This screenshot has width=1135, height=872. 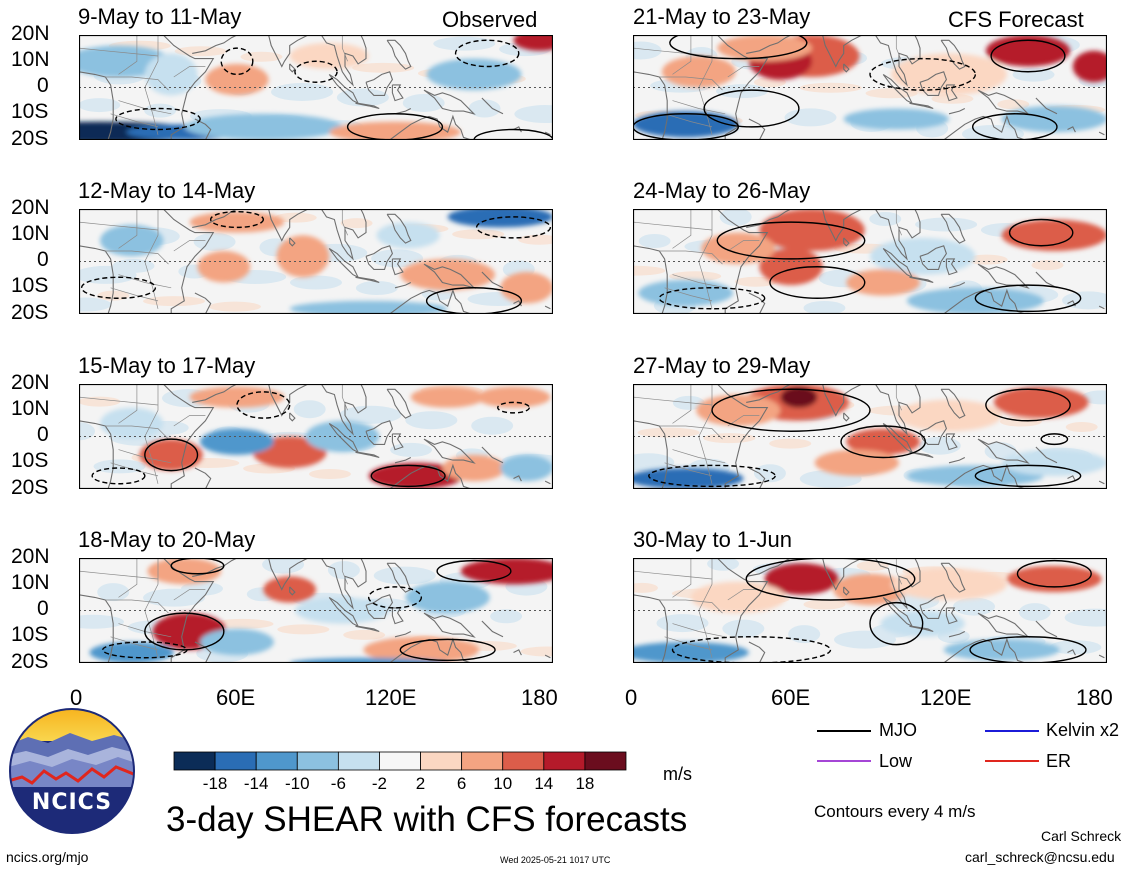 I want to click on legend-er-label: ER, so click(x=1059, y=761).